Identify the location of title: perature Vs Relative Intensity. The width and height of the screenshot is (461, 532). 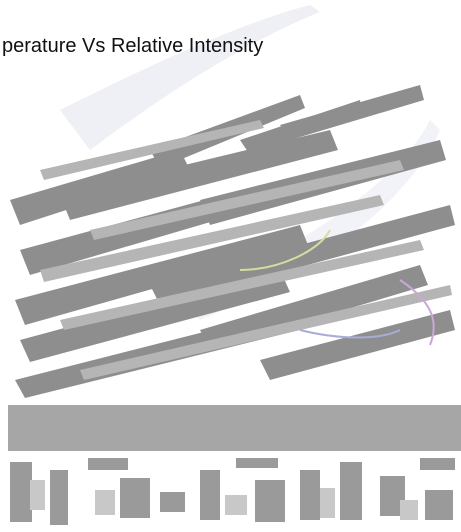
(132, 46).